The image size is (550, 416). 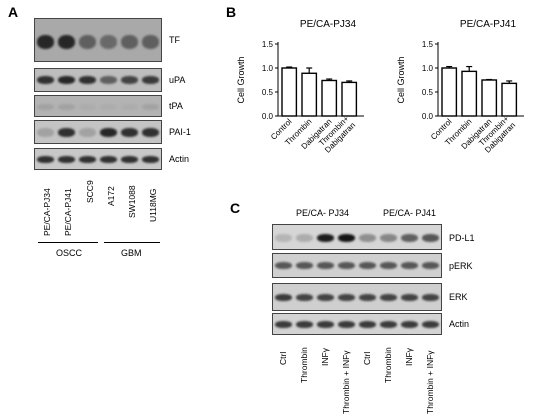 What do you see at coordinates (68, 212) in the screenshot?
I see `lane-label-pjca41: PE/CA-PJ41` at bounding box center [68, 212].